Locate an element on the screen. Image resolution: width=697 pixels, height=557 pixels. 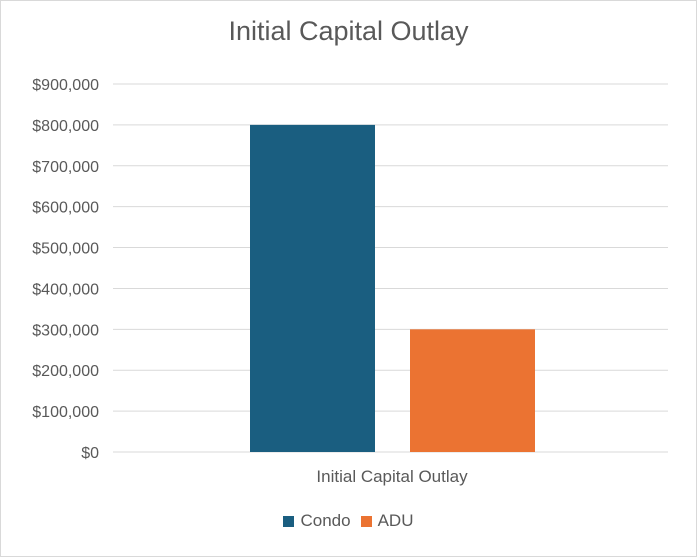
chart-legend: Condo ADU is located at coordinates (348, 521).